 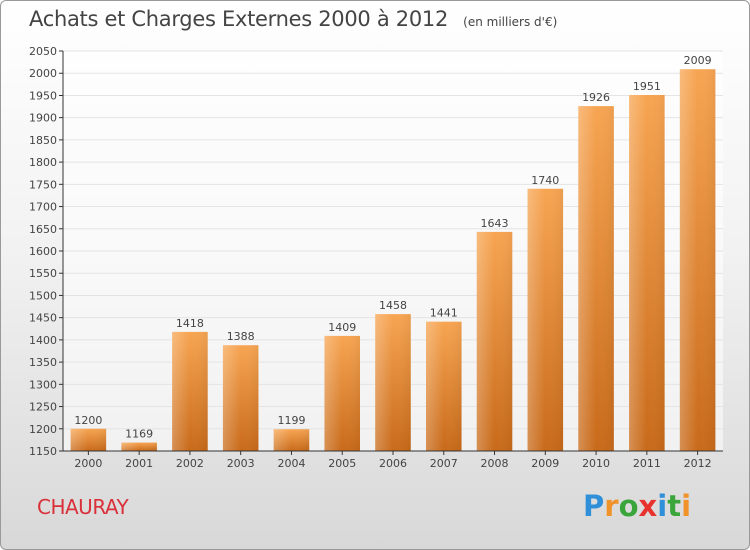 What do you see at coordinates (648, 506) in the screenshot?
I see `logo-letter: x` at bounding box center [648, 506].